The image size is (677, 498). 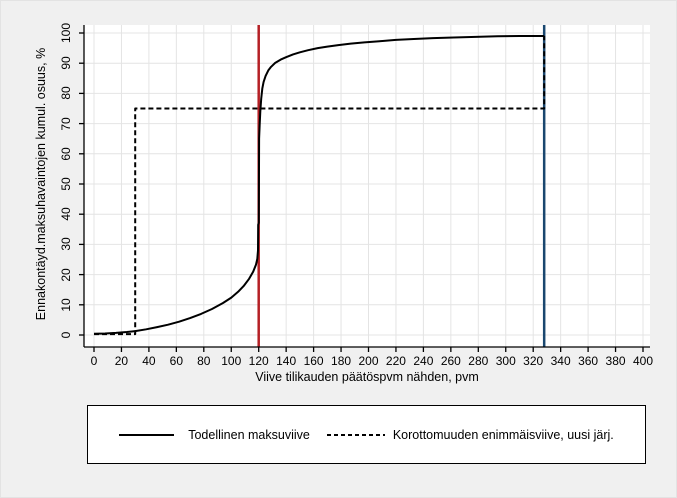 What do you see at coordinates (258, 361) in the screenshot?
I see `x-tick-label: 120` at bounding box center [258, 361].